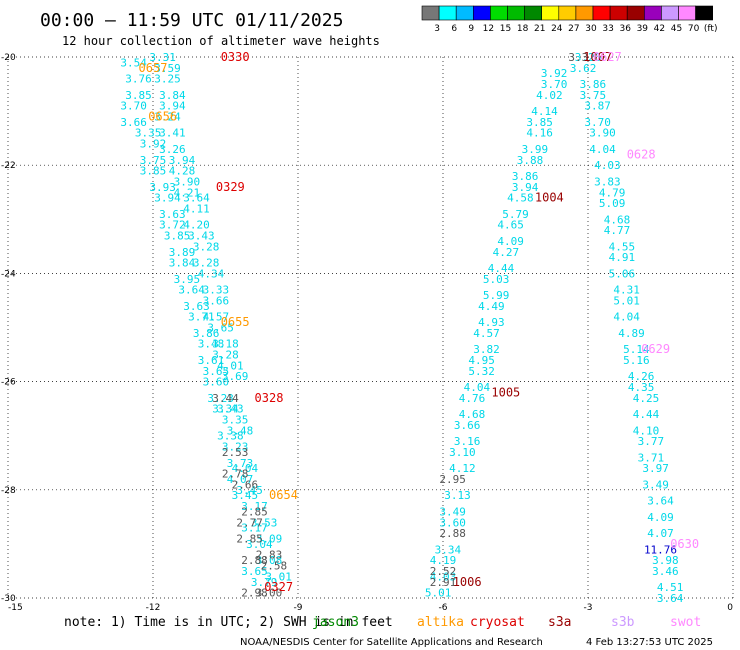 The width and height of the screenshot is (740, 650). What do you see at coordinates (216, 371) in the screenshot?
I see `wave-height-value: 3.65` at bounding box center [216, 371].